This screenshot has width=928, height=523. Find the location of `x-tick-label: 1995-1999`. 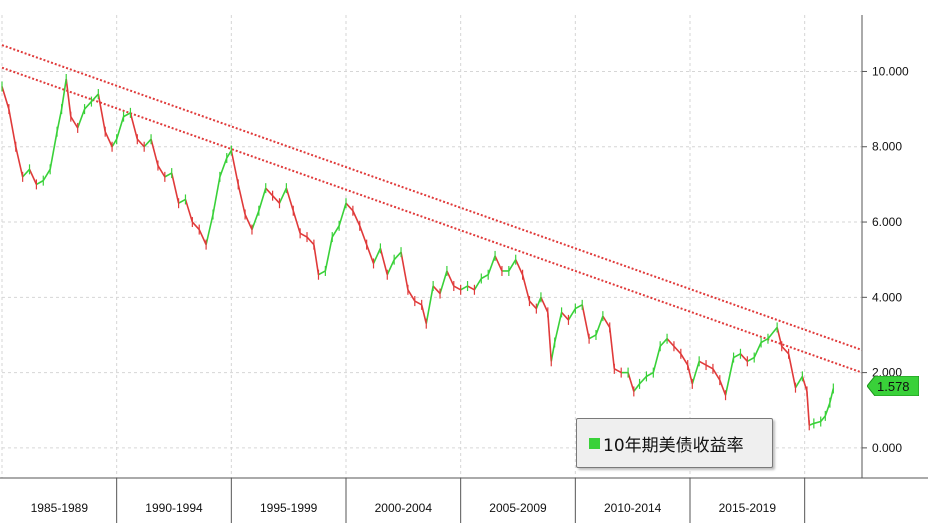

x-tick-label: 1995-1999 is located at coordinates (289, 508).